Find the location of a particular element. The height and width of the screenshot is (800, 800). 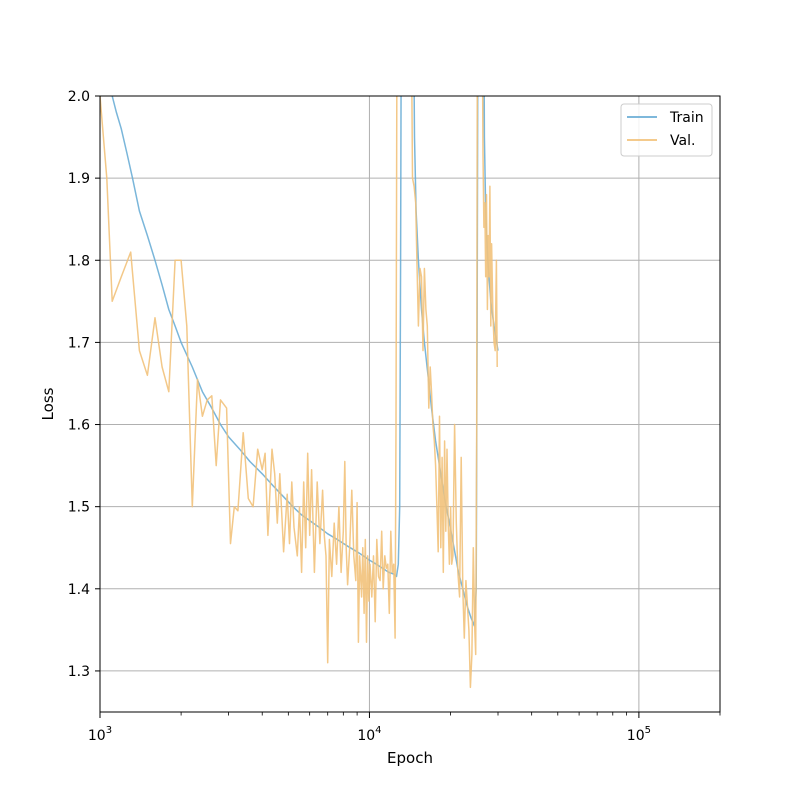

y-tick-label: 1.7 is located at coordinates (79, 343).